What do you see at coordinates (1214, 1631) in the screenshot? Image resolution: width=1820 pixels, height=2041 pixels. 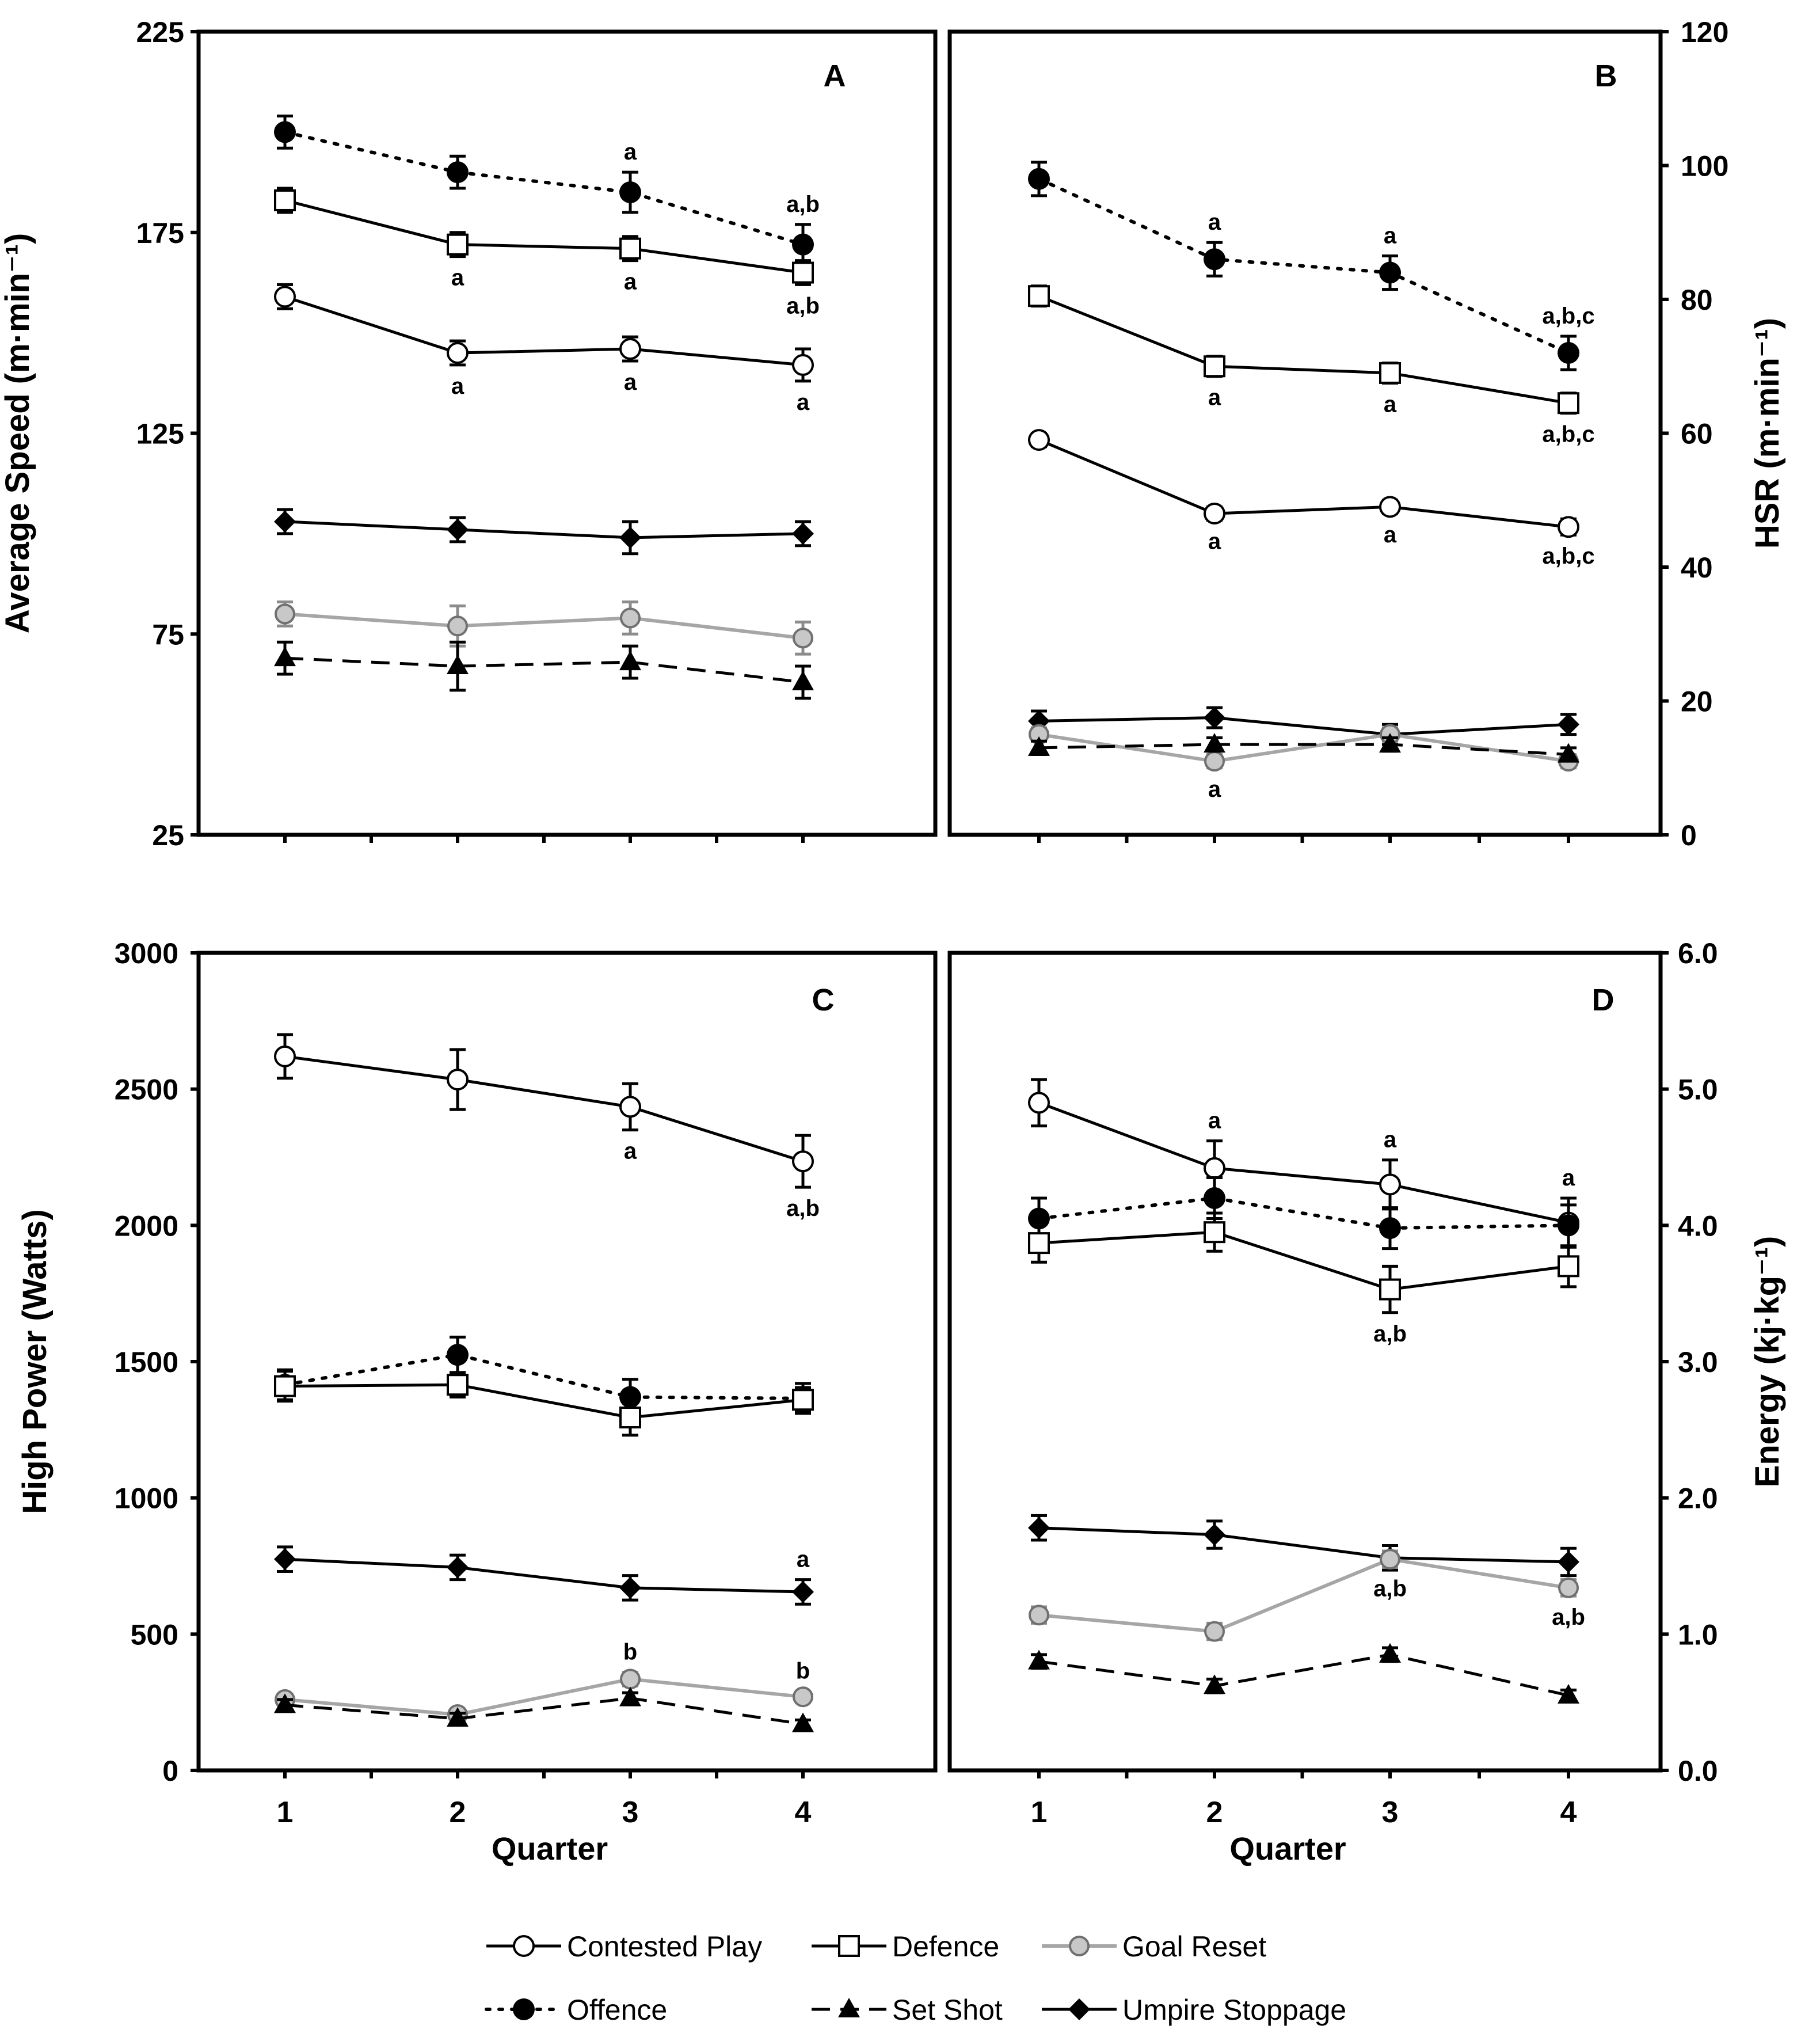 I see `panel-d-series-goal-reset-point-2-marker` at bounding box center [1214, 1631].